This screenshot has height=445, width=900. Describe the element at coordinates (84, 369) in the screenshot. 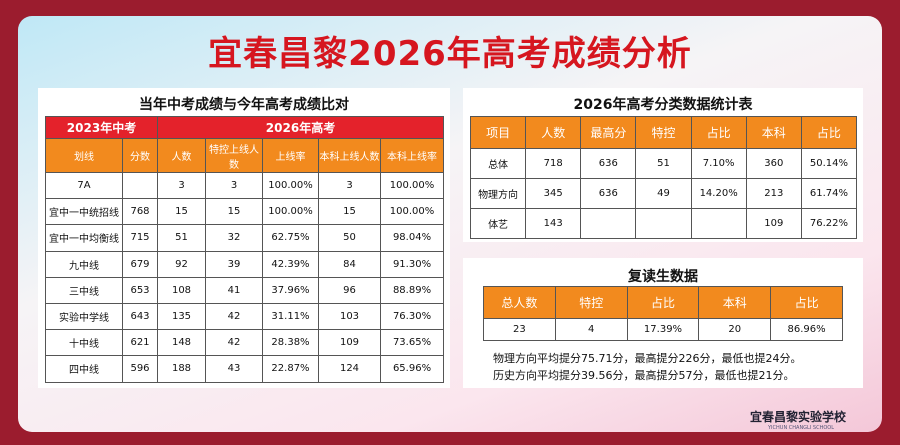

I see `cell: 四中线` at that location.